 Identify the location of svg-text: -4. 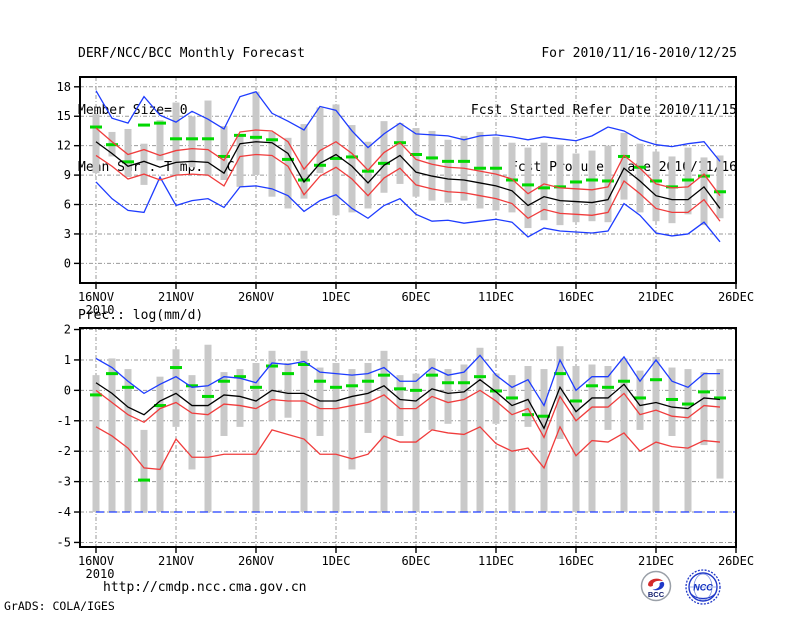
(64, 512).